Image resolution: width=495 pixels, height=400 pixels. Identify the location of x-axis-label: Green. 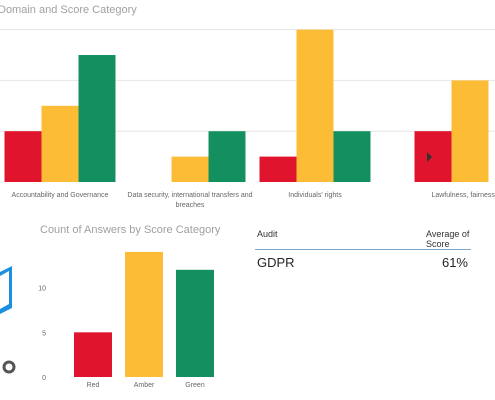
(195, 385).